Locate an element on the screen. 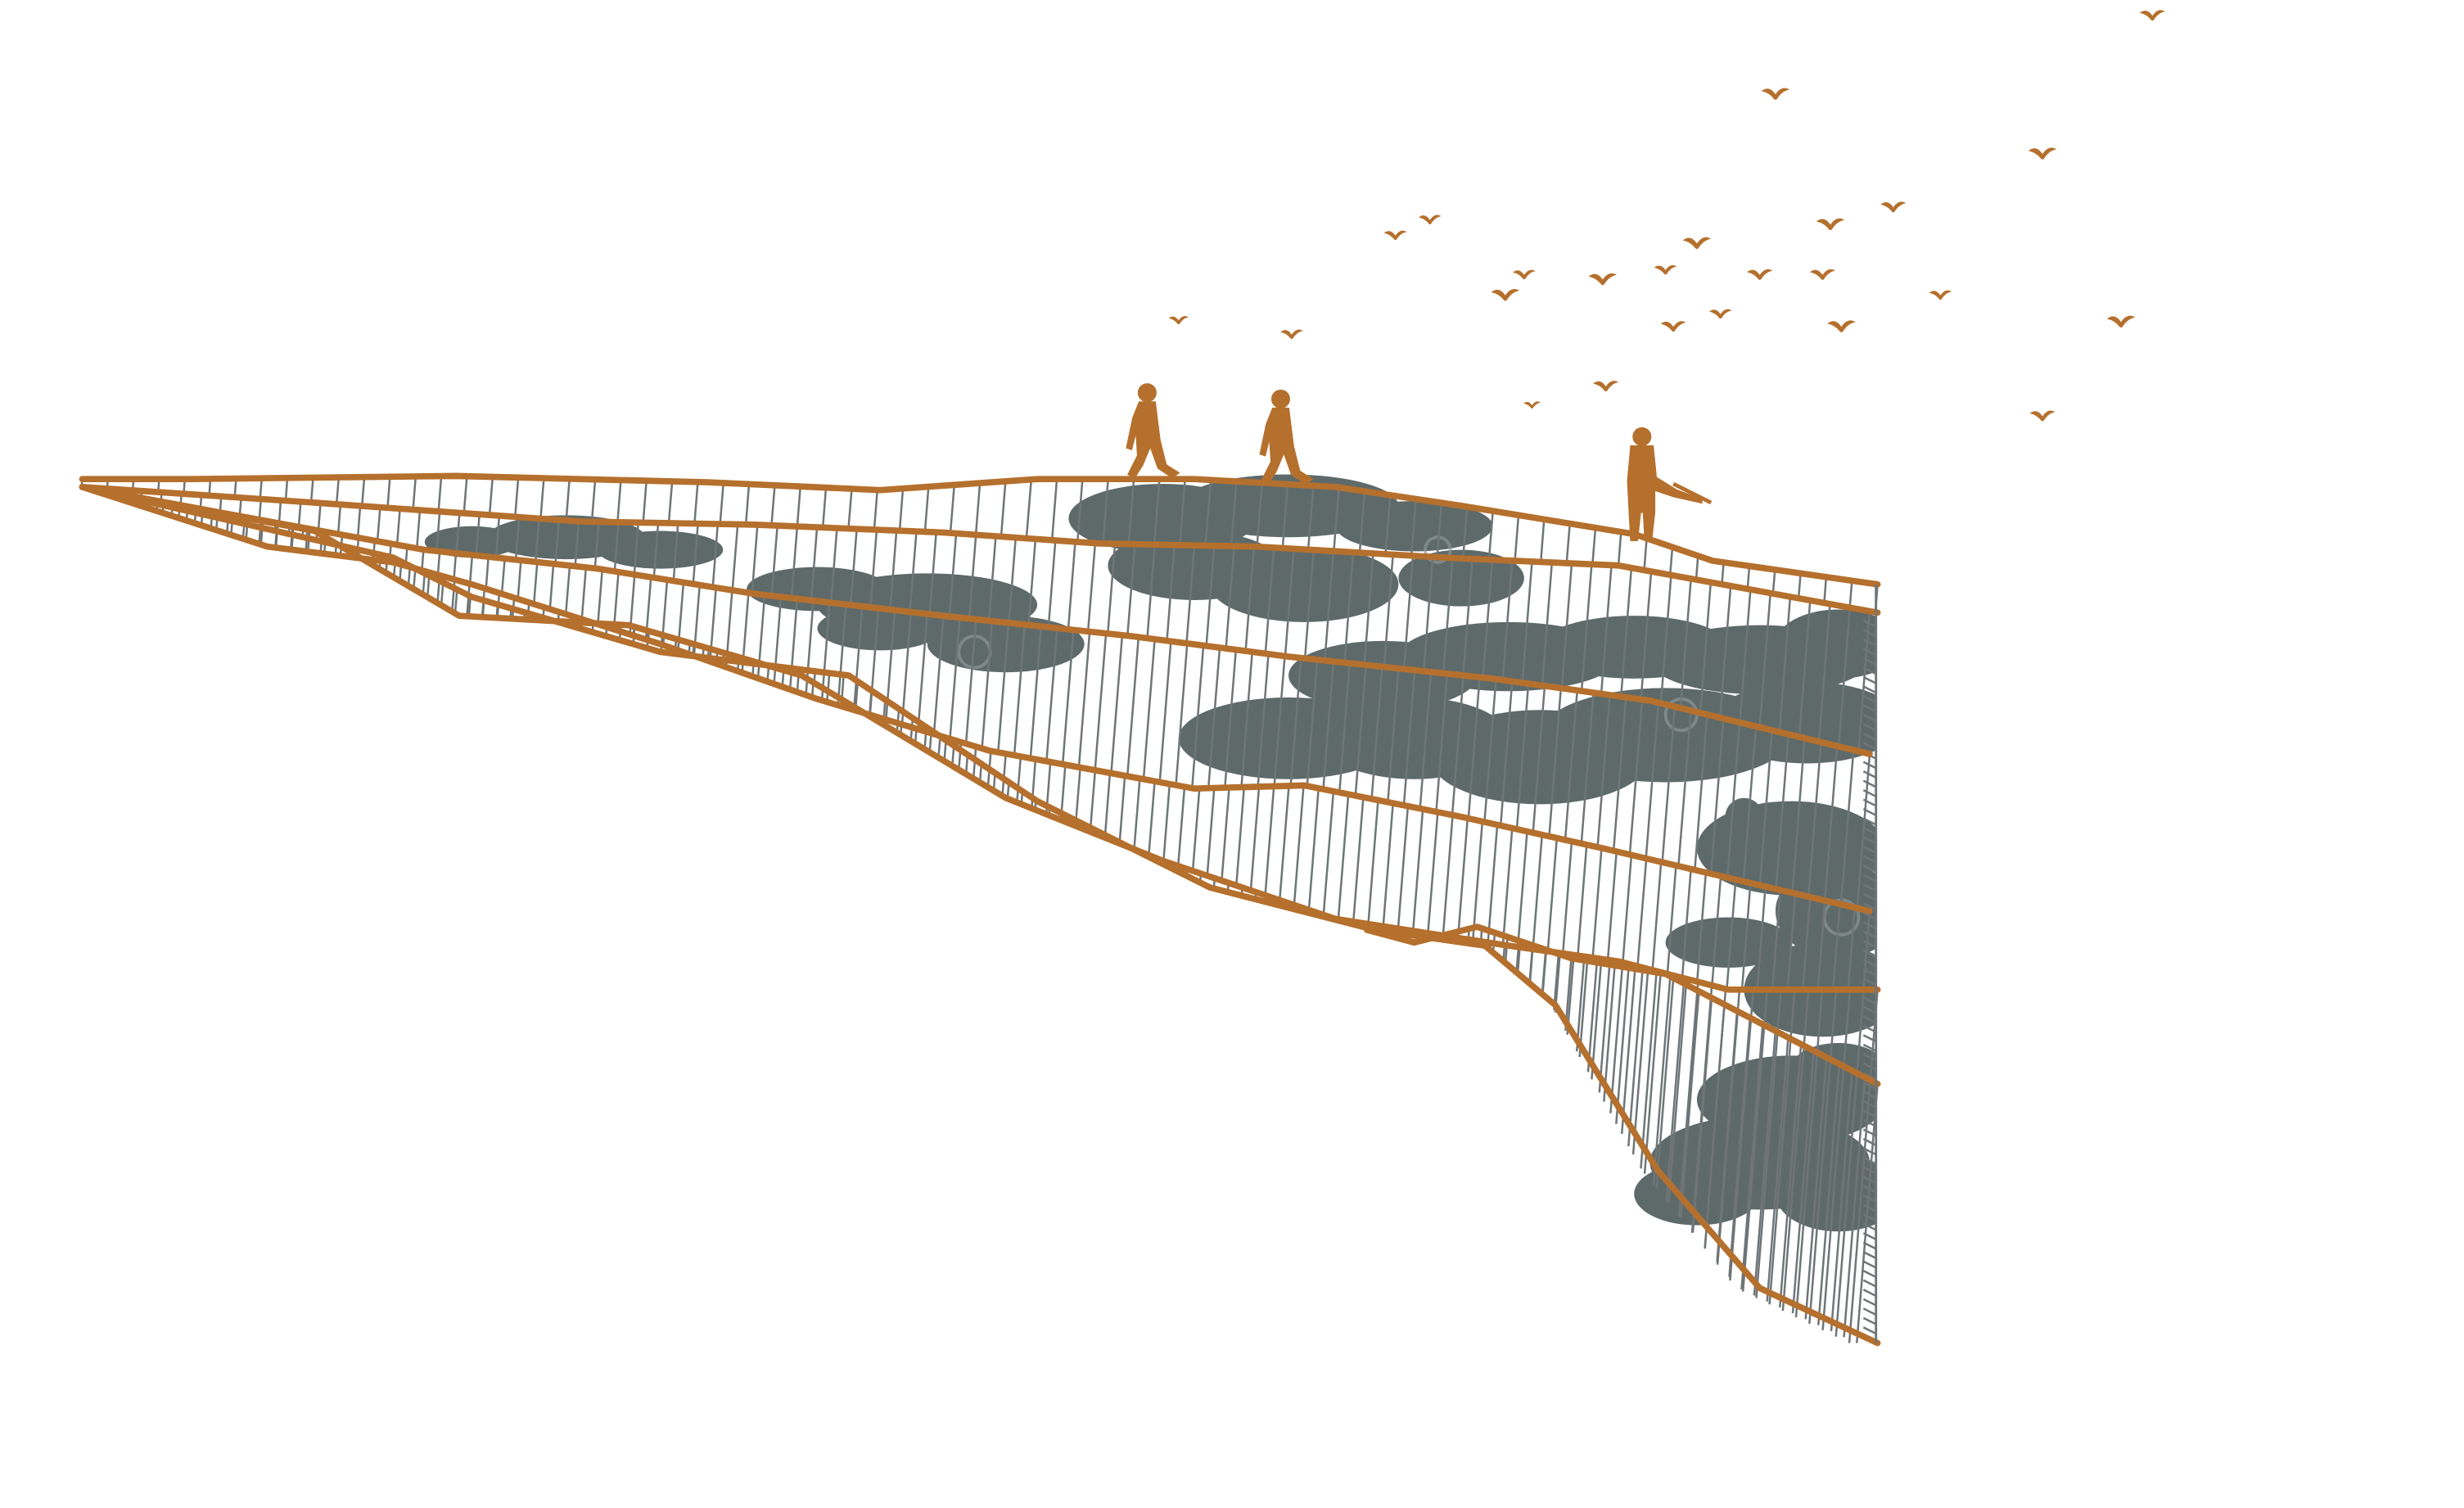  bird-flock is located at coordinates (1667, 216).